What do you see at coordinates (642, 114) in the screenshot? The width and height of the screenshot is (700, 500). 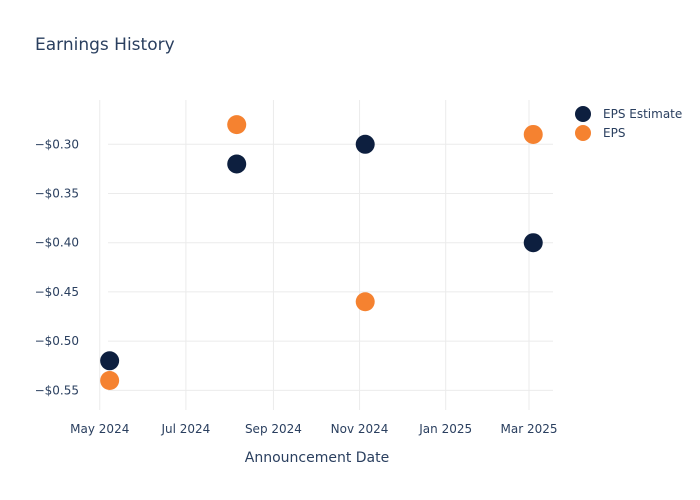 I see `legend-label-eps-estimate: EPS Estimate` at bounding box center [642, 114].